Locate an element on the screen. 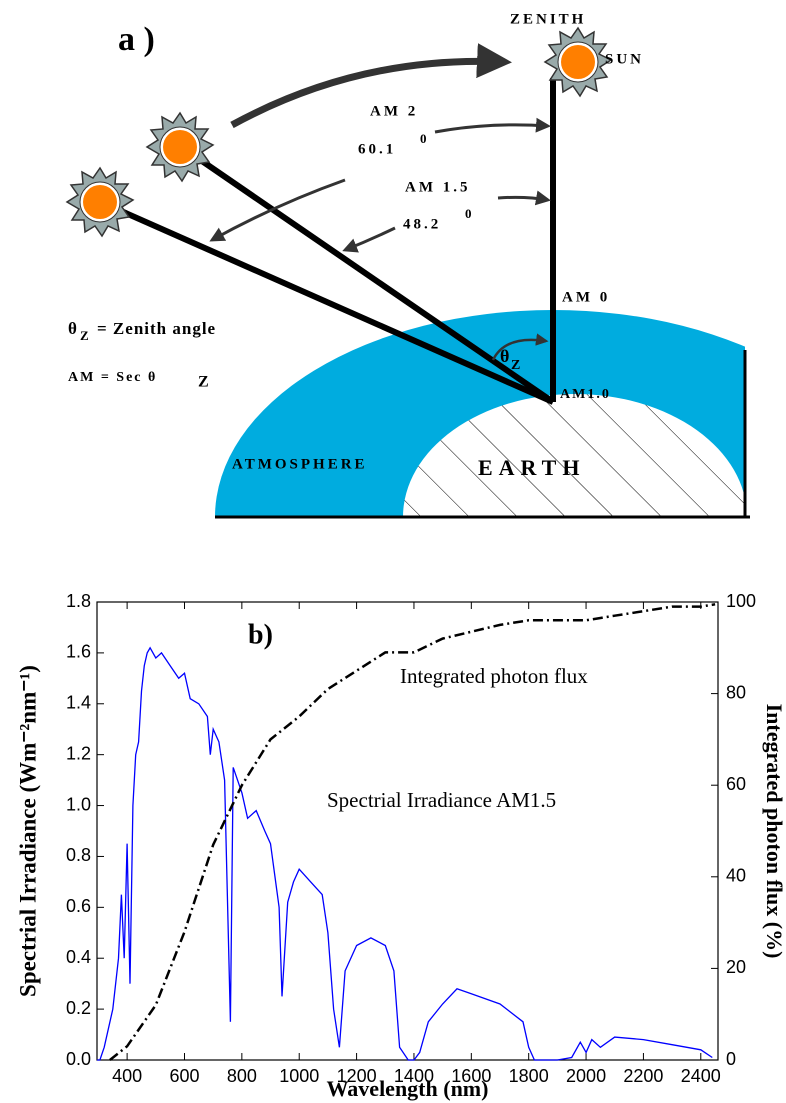 The height and width of the screenshot is (1103, 786). am-sec-text: AM = Sec θ is located at coordinates (112, 377).